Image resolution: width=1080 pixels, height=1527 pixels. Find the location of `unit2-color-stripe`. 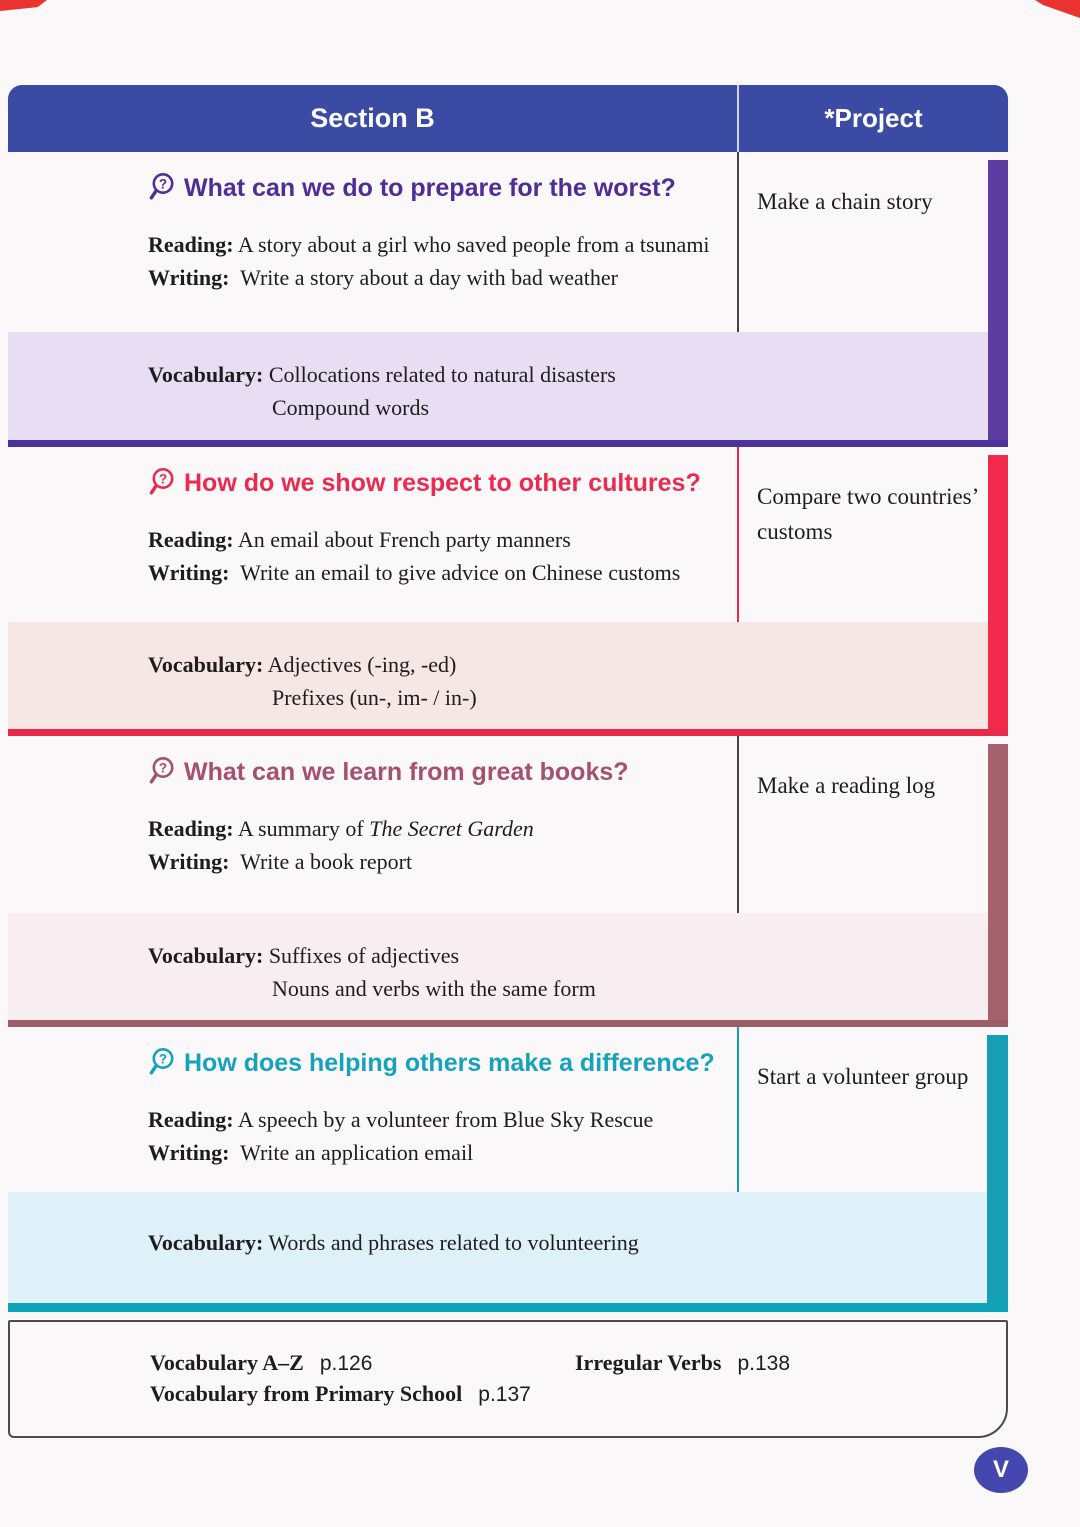

unit2-color-stripe is located at coordinates (998, 592).